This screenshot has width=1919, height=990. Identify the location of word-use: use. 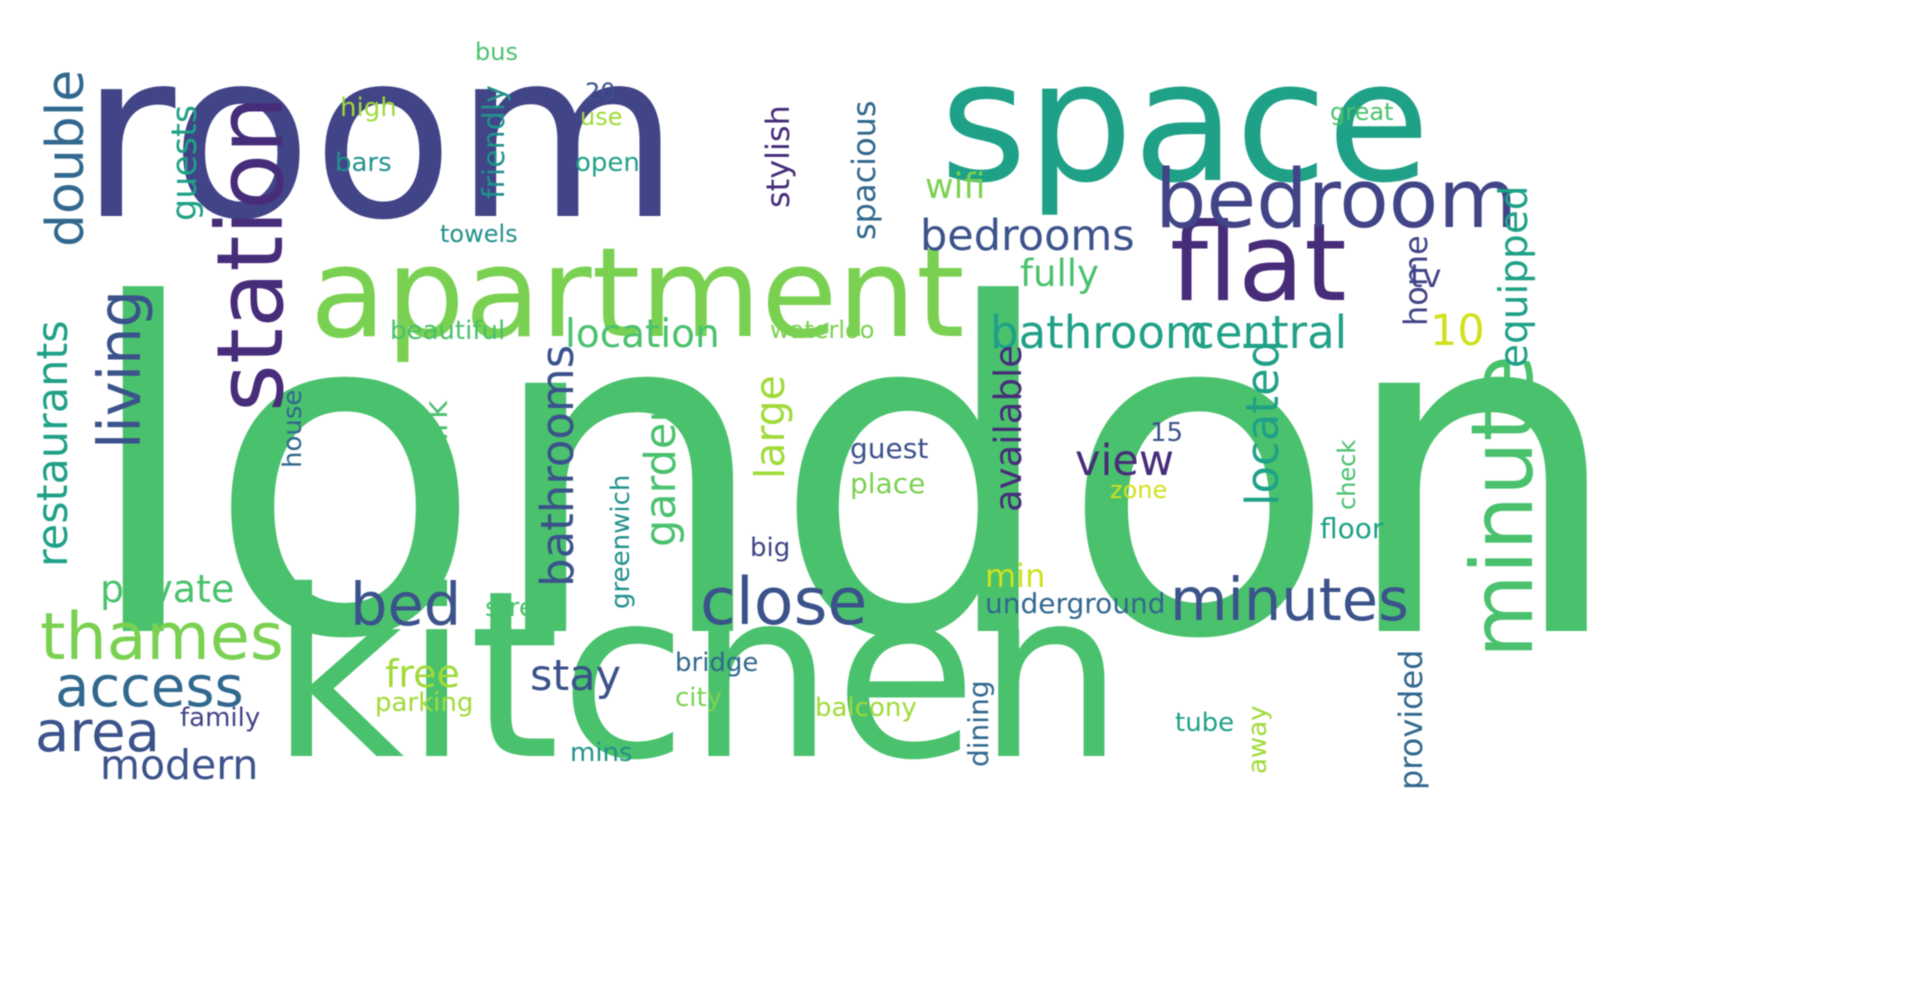
(601, 117).